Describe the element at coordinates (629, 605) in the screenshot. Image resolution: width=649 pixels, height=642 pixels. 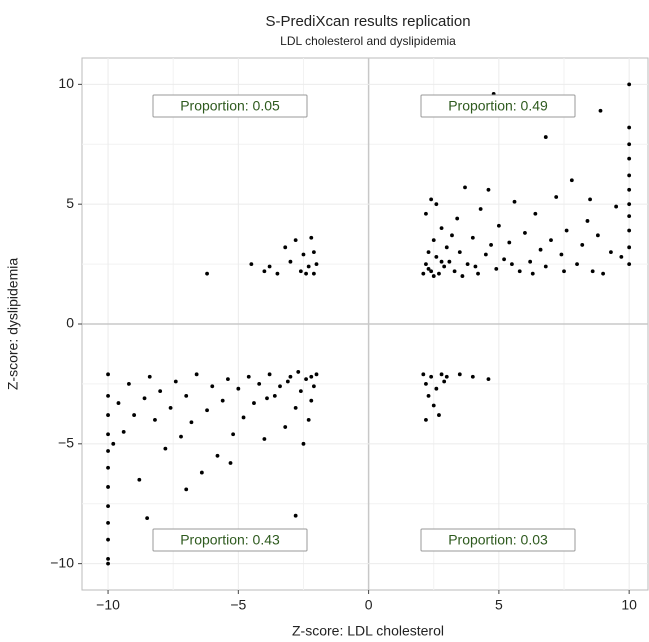
I see `x-tick-label: 10` at that location.